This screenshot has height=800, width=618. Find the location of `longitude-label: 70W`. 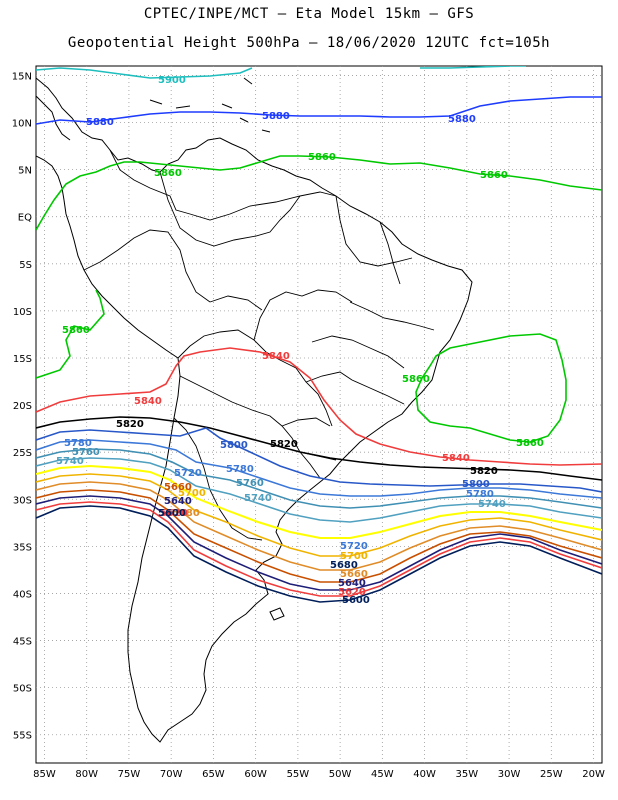

longitude-label: 70W is located at coordinates (171, 774).